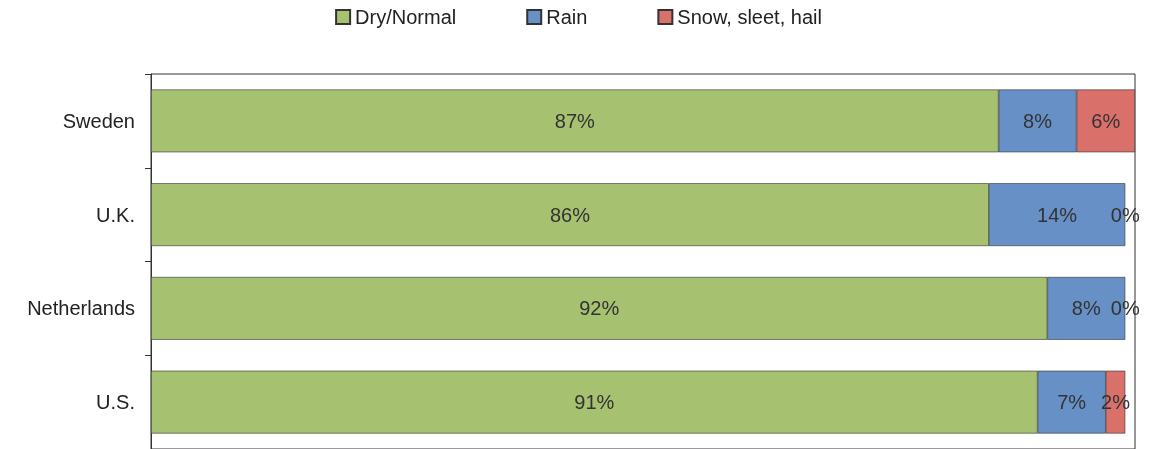 This screenshot has width=1157, height=449. I want to click on y-tick-label: Netherlands, so click(81, 308).